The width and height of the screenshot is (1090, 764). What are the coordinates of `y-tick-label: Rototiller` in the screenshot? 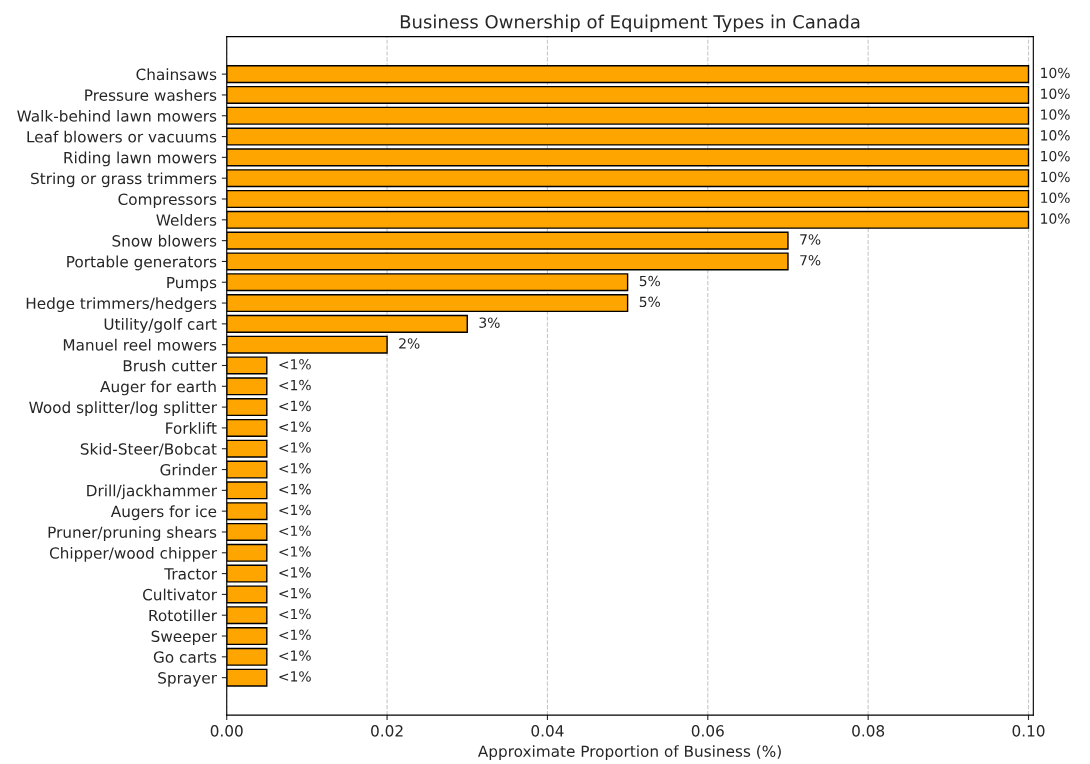 It's located at (183, 615).